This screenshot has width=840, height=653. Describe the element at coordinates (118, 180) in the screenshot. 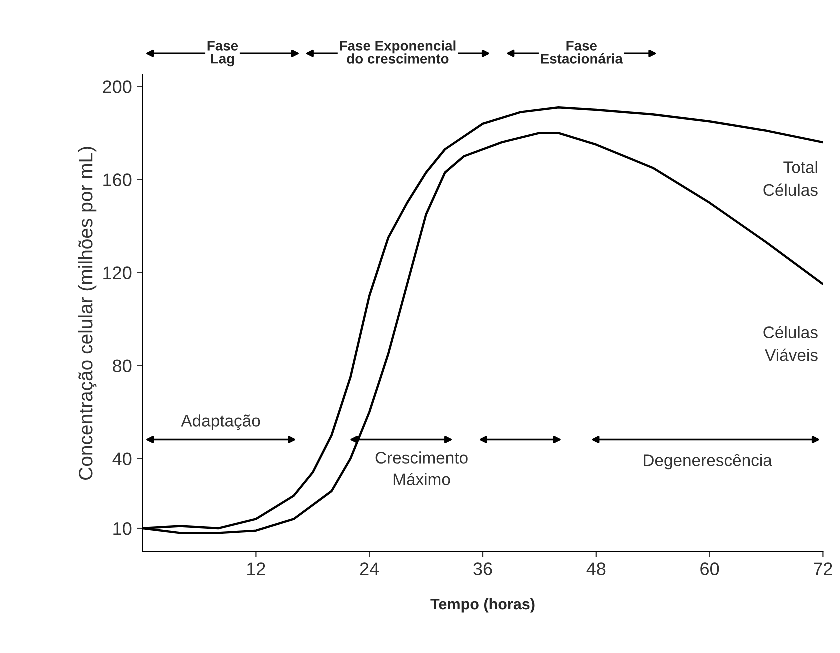

I see `y-tick-label: 160` at that location.